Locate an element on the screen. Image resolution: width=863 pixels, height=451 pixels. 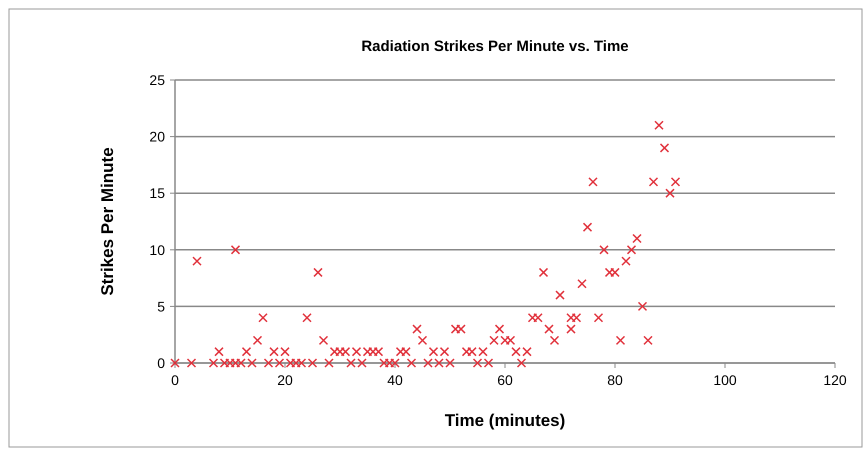
chart-title: Radiation Strikes Per Minute vs. Time is located at coordinates (495, 46).